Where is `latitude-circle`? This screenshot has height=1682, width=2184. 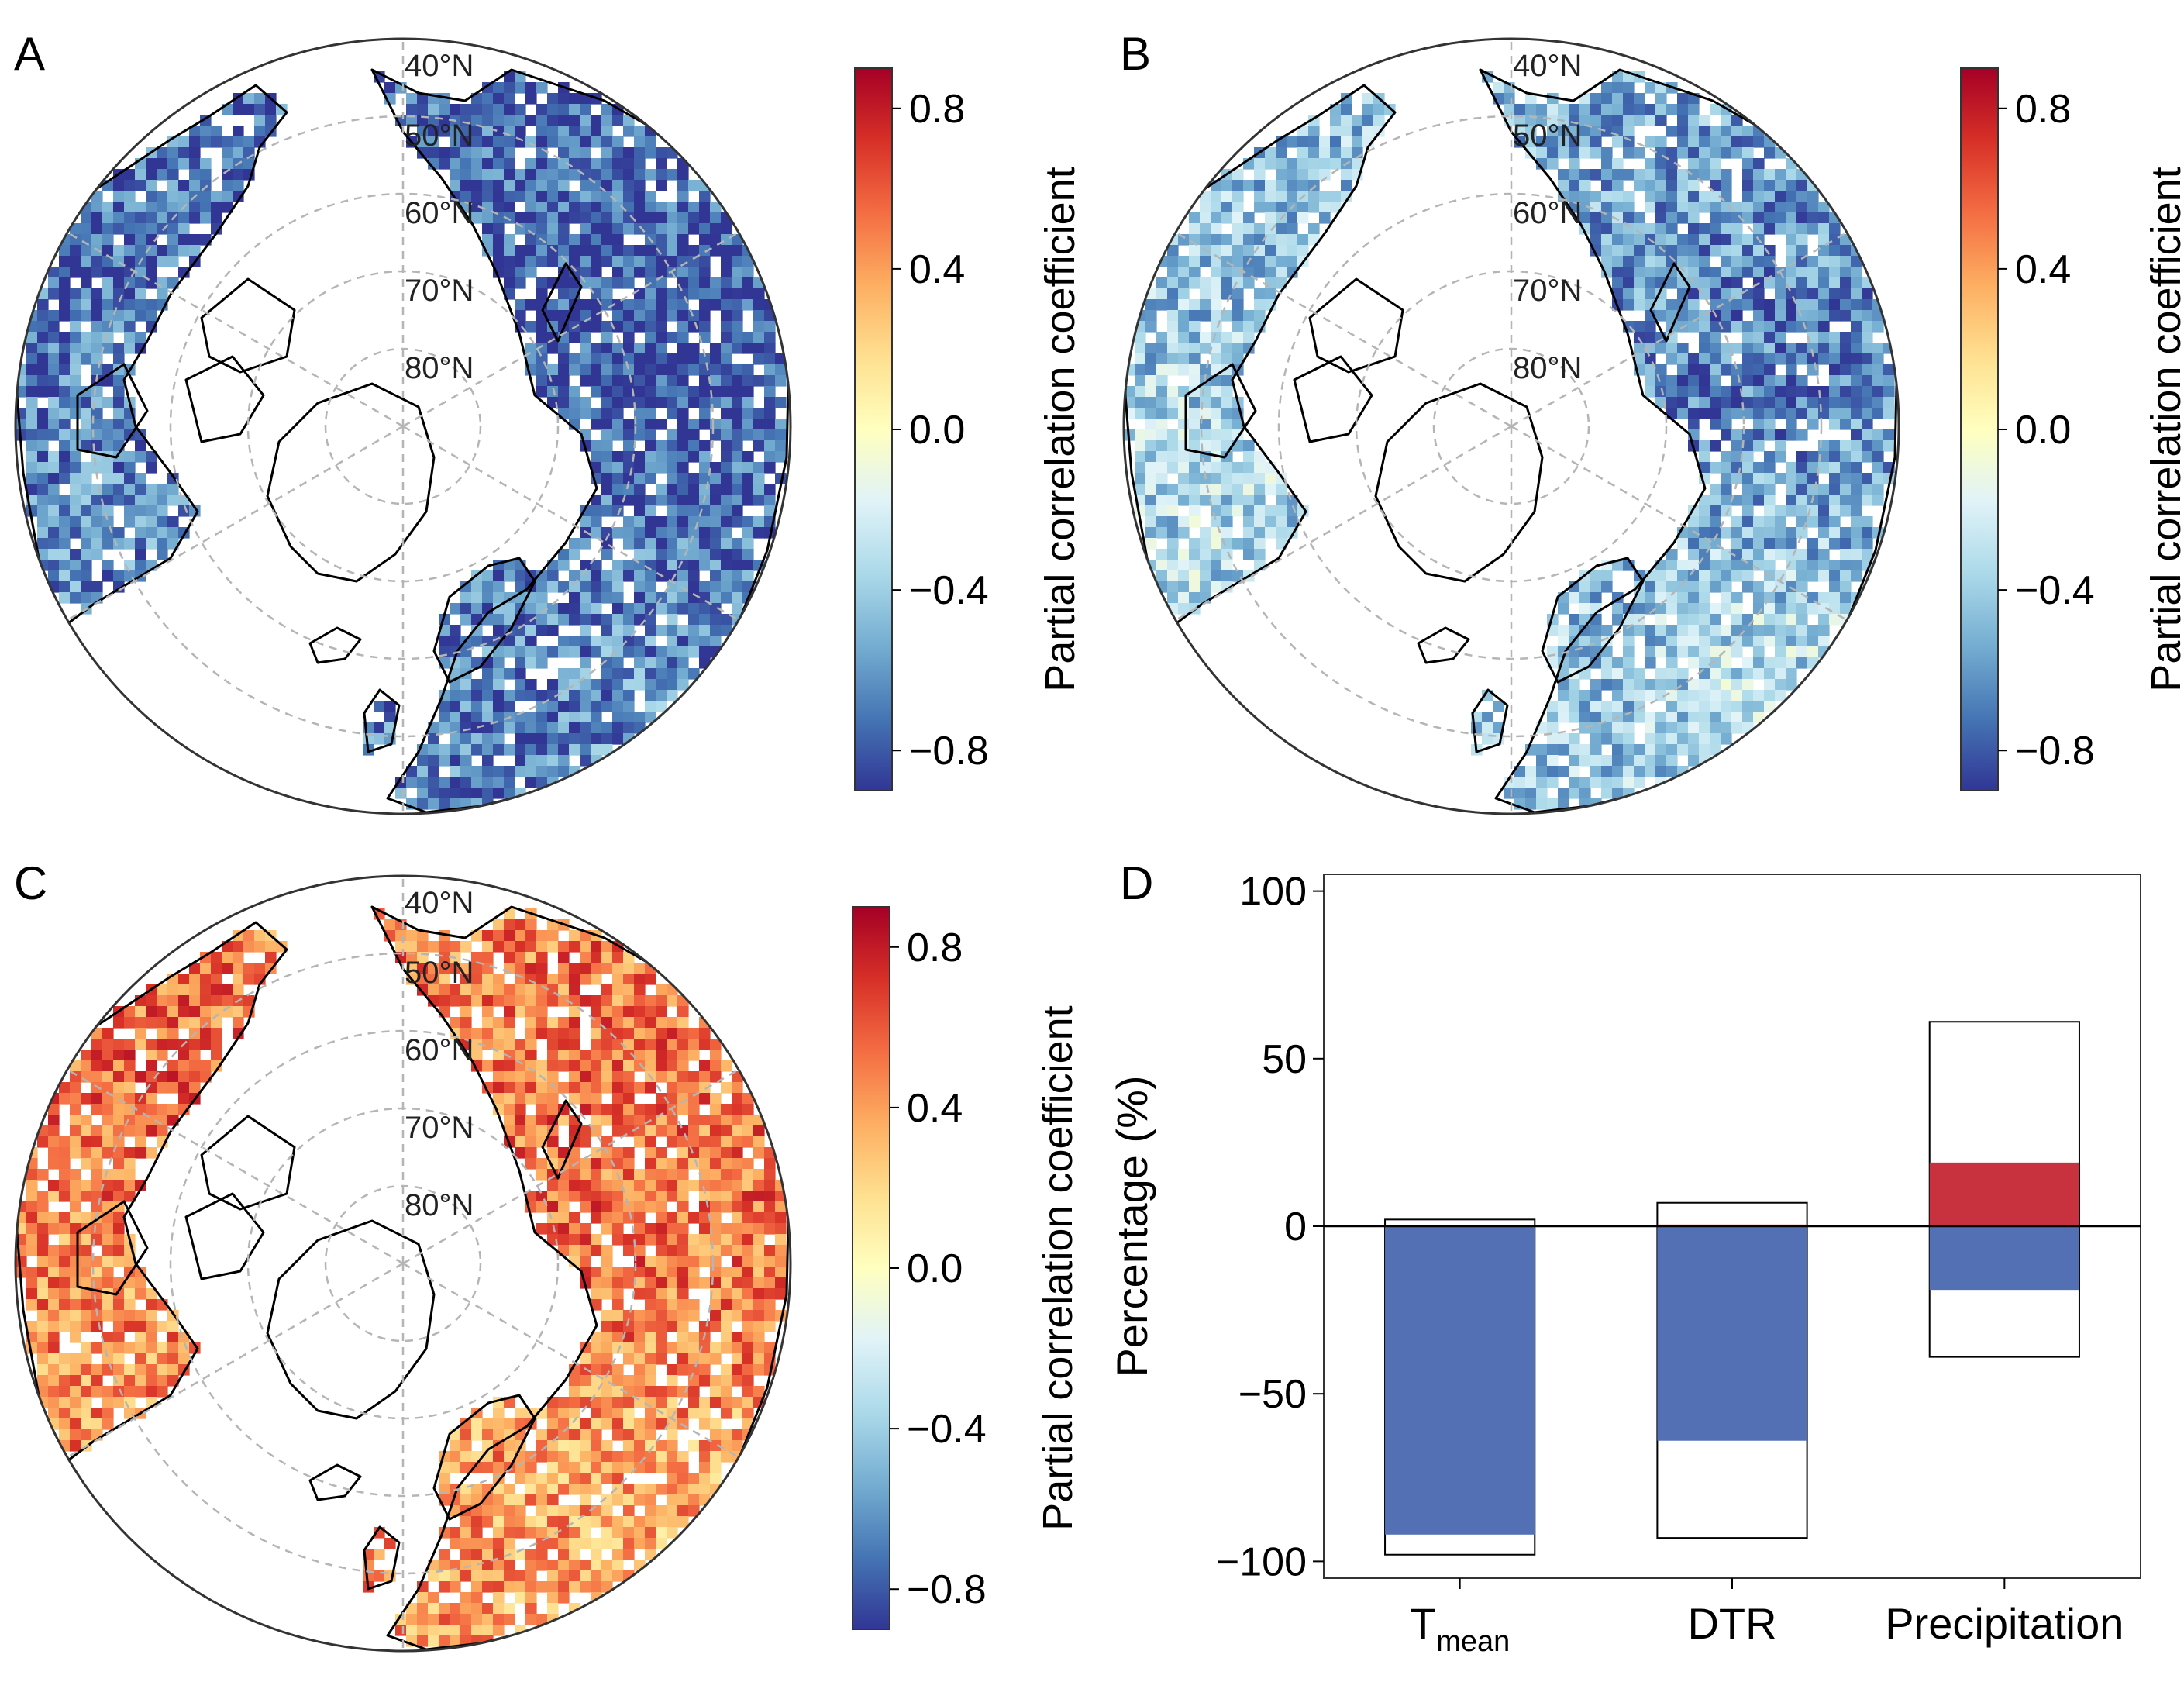
latitude-circle is located at coordinates (1512, 426).